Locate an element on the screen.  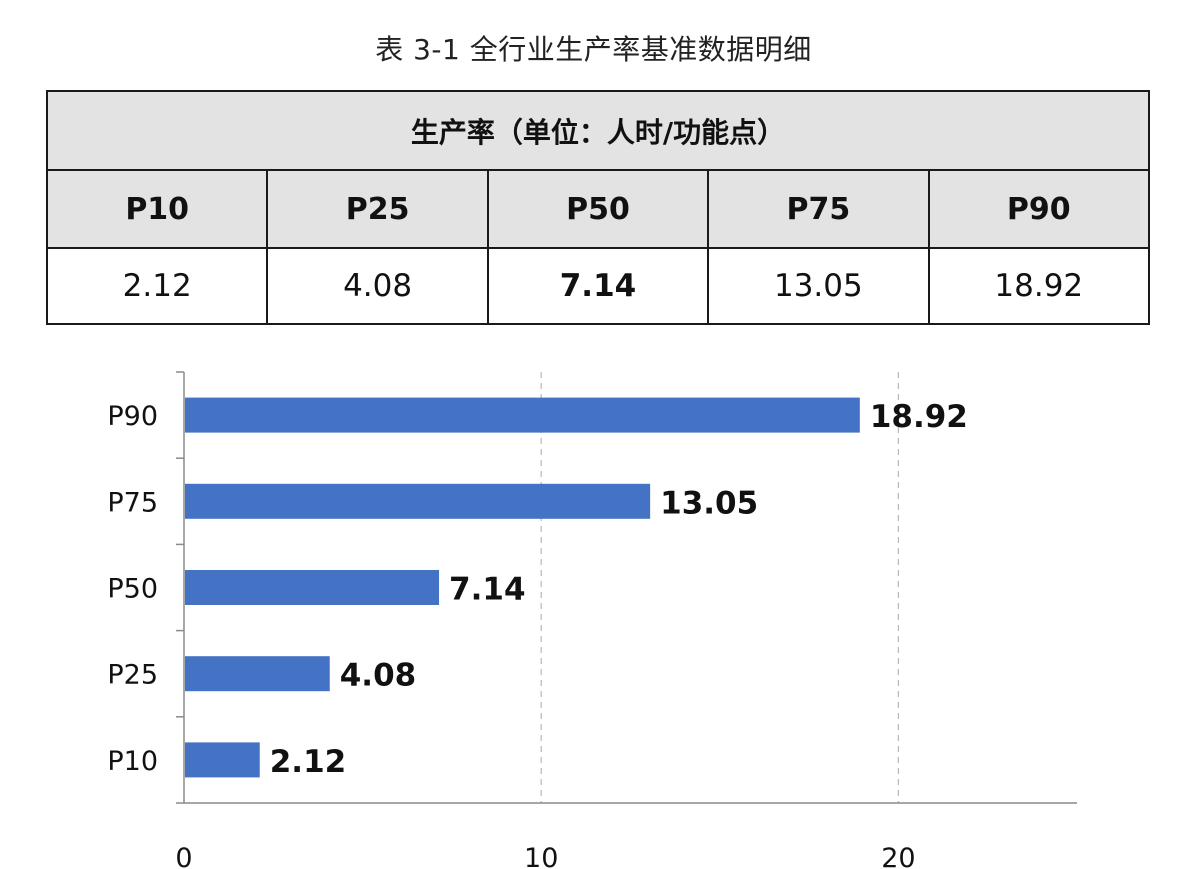
y-category-label-p75: P75 is located at coordinates (132, 502).